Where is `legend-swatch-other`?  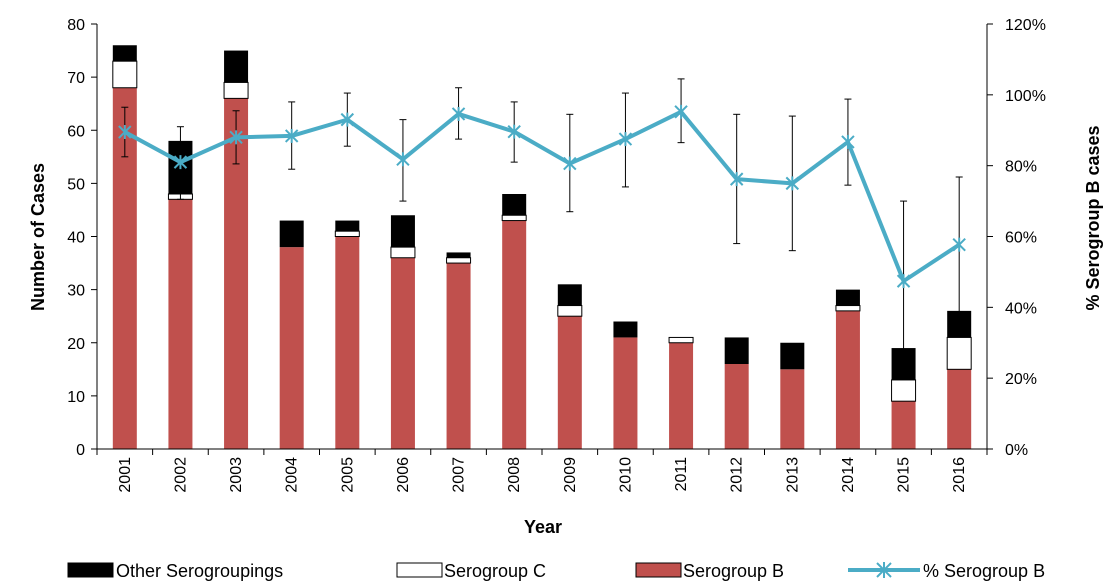 legend-swatch-other is located at coordinates (90, 570).